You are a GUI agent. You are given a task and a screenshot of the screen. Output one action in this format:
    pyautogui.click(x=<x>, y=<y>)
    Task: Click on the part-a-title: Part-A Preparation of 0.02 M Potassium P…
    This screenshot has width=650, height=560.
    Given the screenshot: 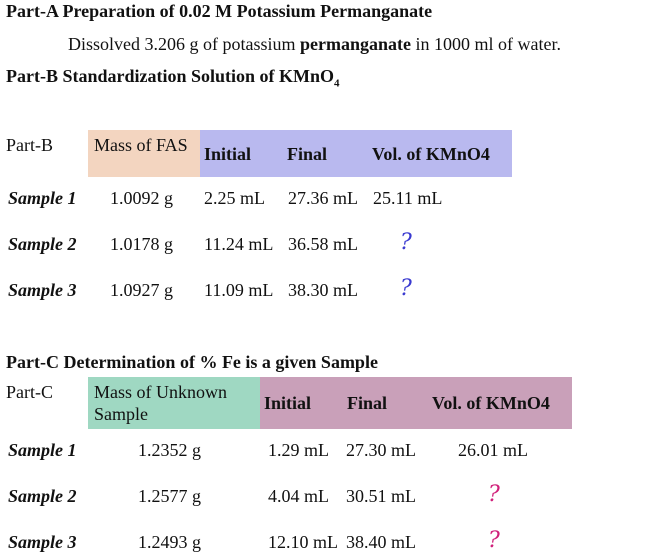 What is the action you would take?
    pyautogui.click(x=219, y=11)
    